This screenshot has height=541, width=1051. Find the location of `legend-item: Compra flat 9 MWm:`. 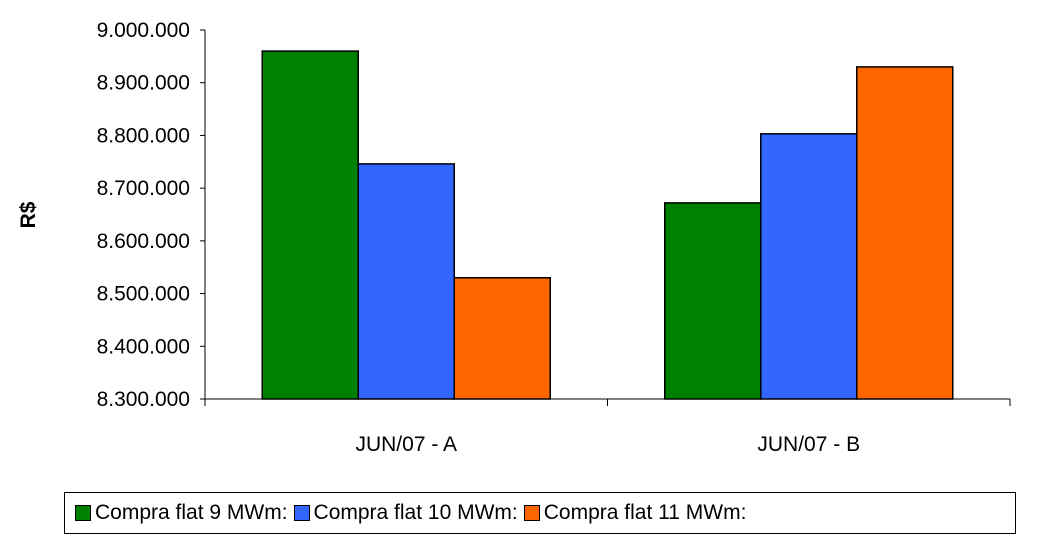

legend-item: Compra flat 9 MWm: is located at coordinates (181, 513).